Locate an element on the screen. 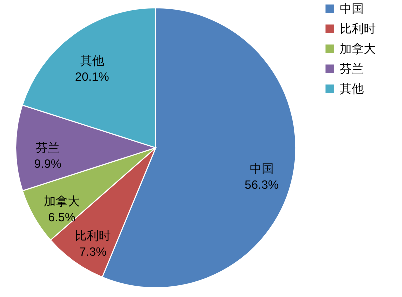 This screenshot has width=402, height=297. slice-label: 加拿大 is located at coordinates (62, 201).